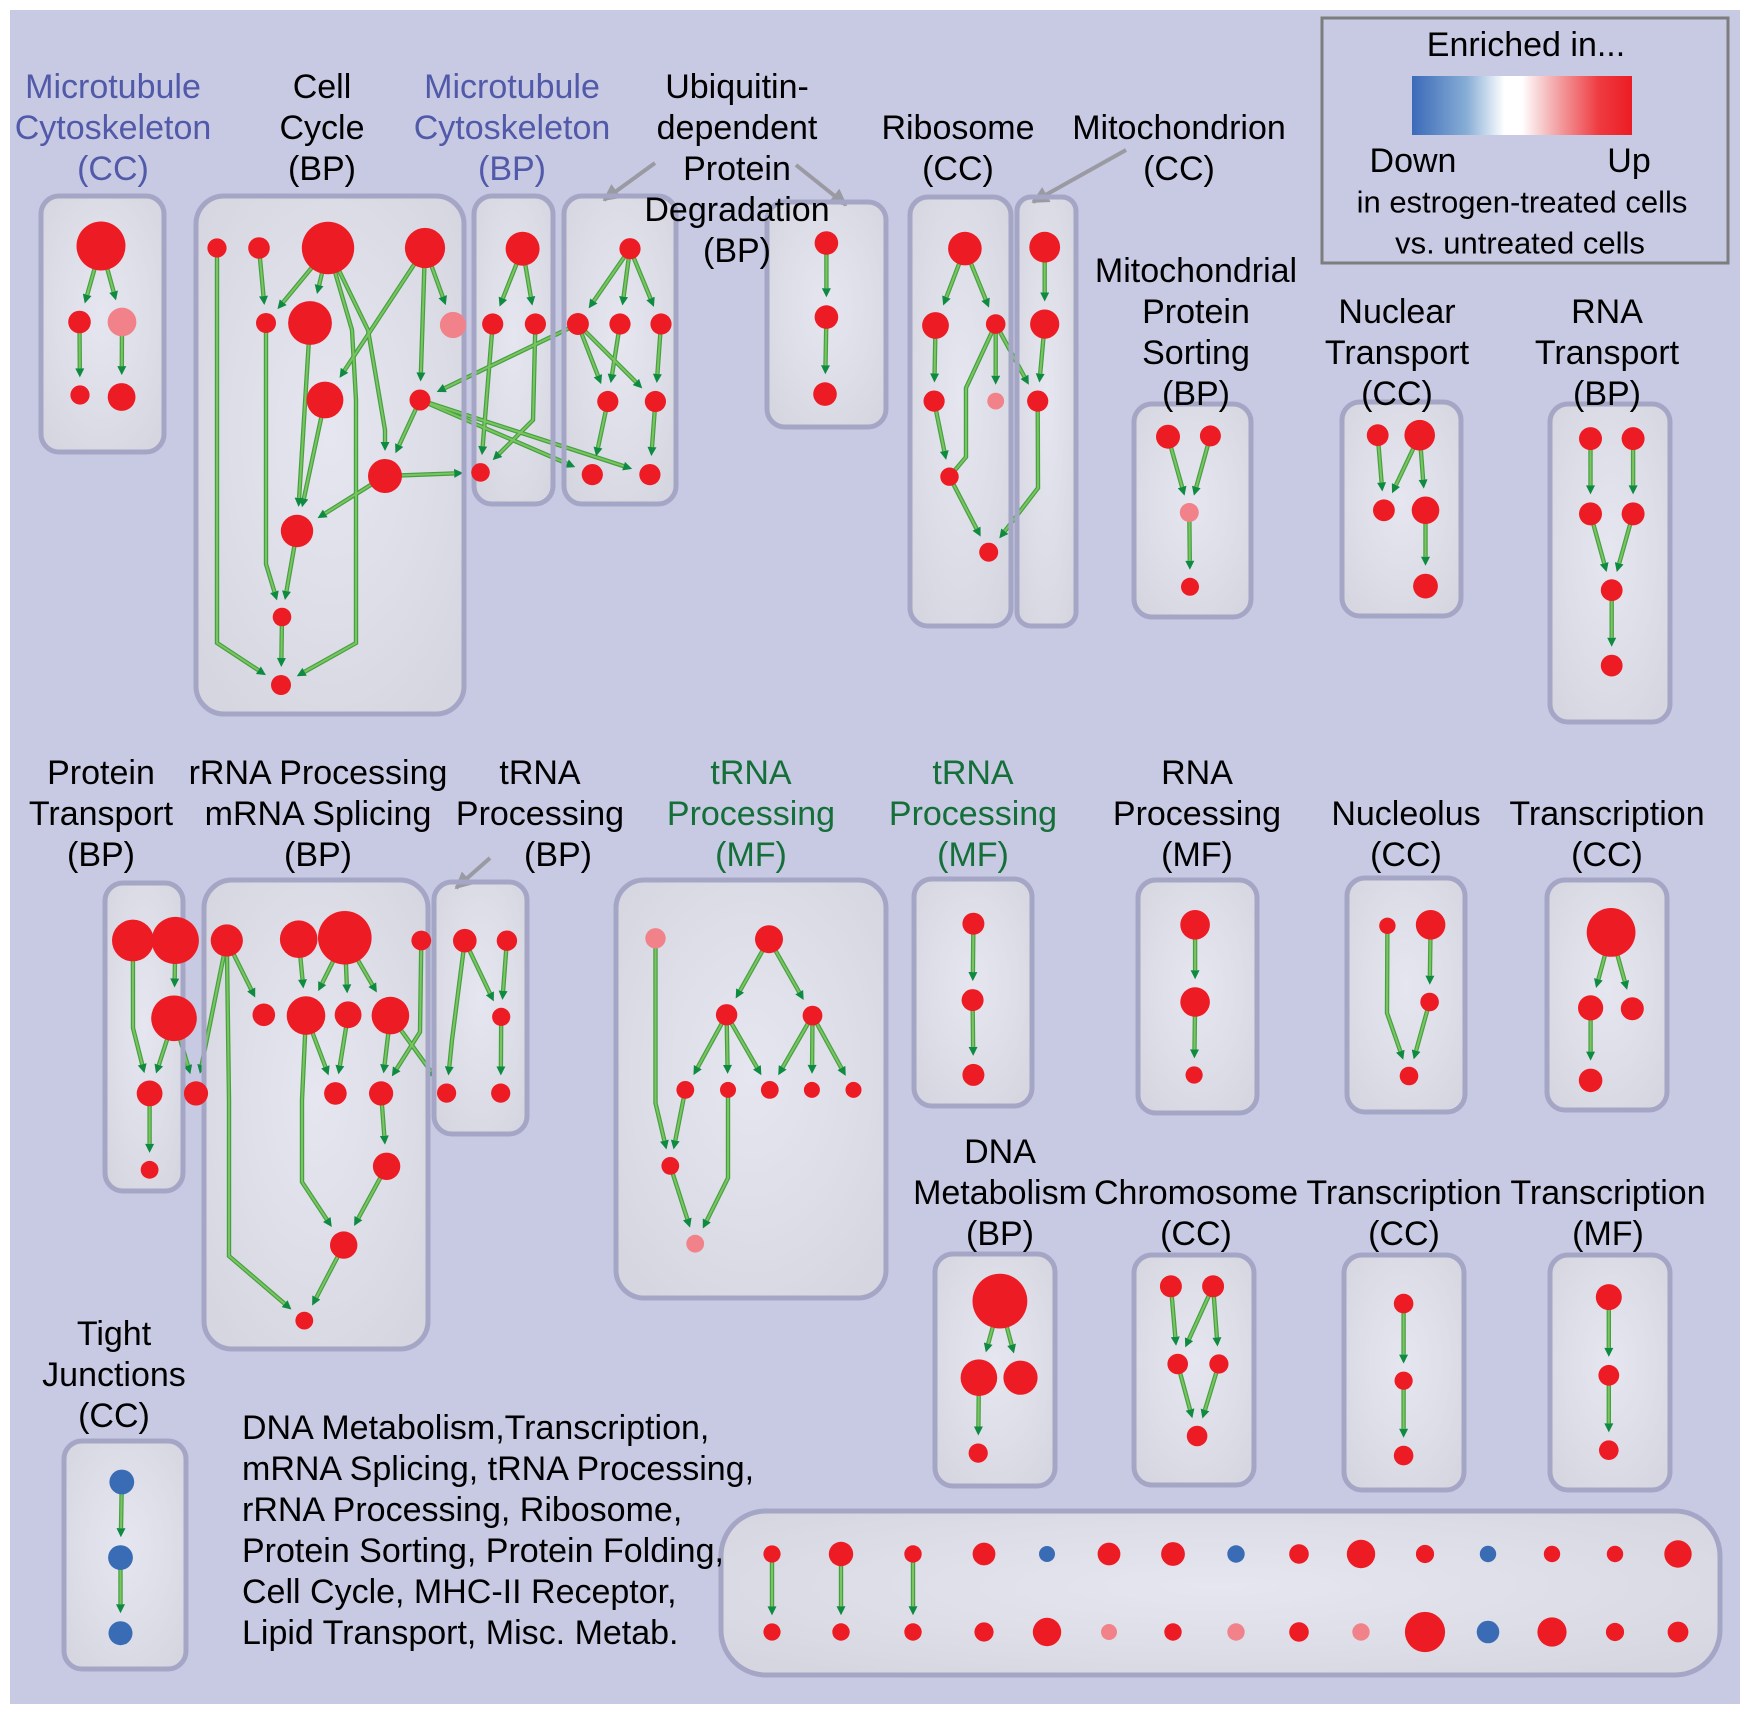 The height and width of the screenshot is (1715, 1750). What do you see at coordinates (114, 1334) in the screenshot?
I see `svg-text: Tight` at bounding box center [114, 1334].